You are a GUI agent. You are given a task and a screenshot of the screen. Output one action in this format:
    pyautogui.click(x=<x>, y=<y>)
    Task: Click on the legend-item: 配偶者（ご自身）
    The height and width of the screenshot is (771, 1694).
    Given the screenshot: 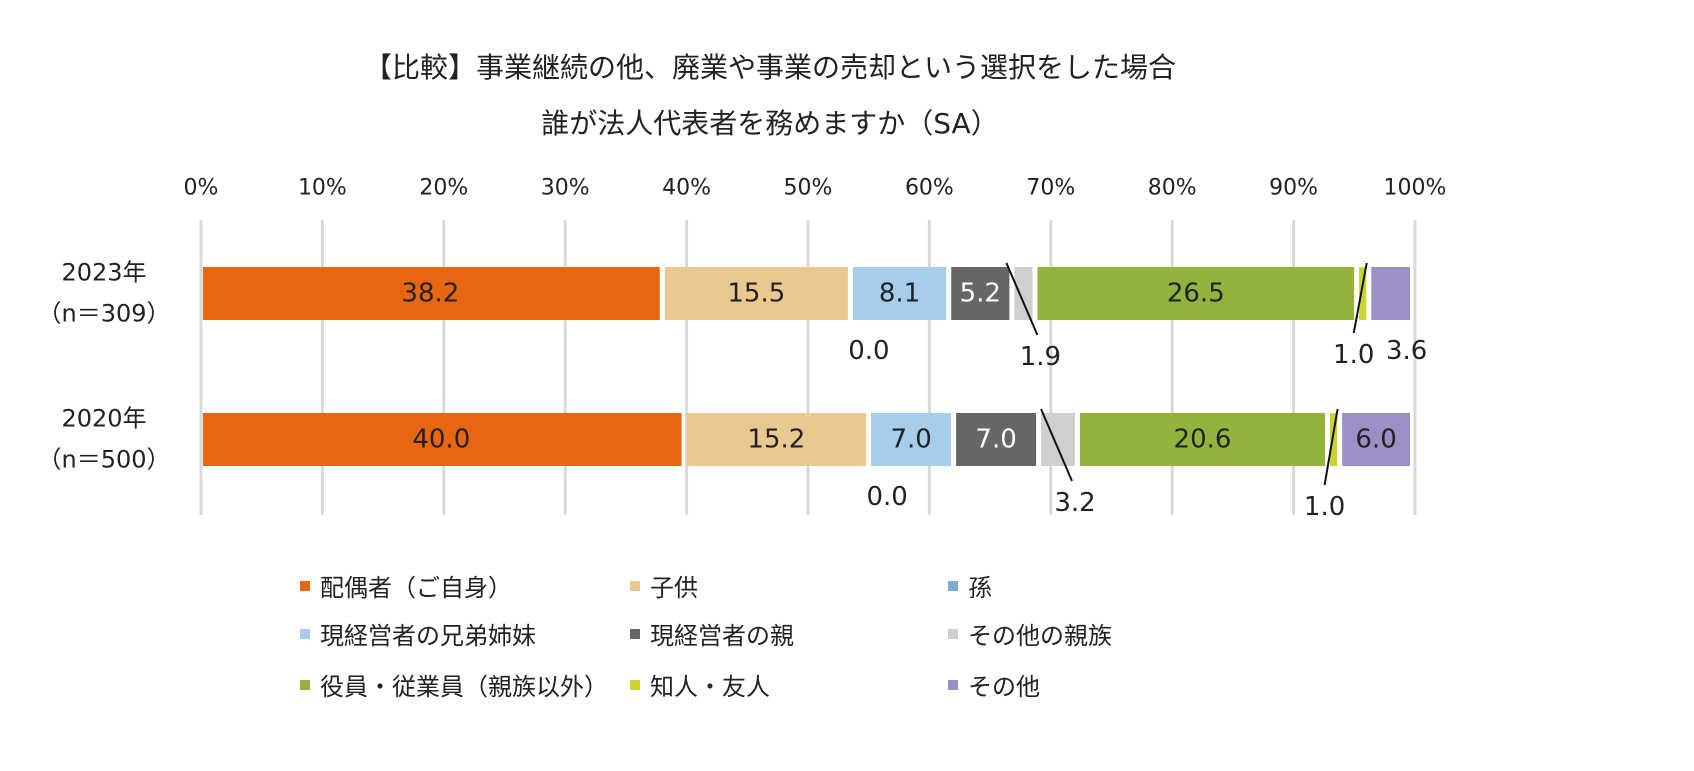 What is the action you would take?
    pyautogui.click(x=406, y=585)
    